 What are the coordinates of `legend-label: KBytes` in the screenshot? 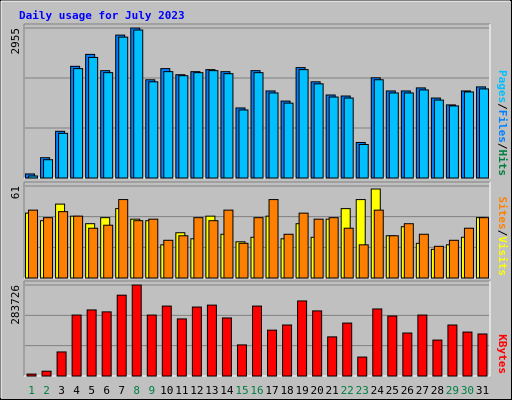 It's located at (502, 354).